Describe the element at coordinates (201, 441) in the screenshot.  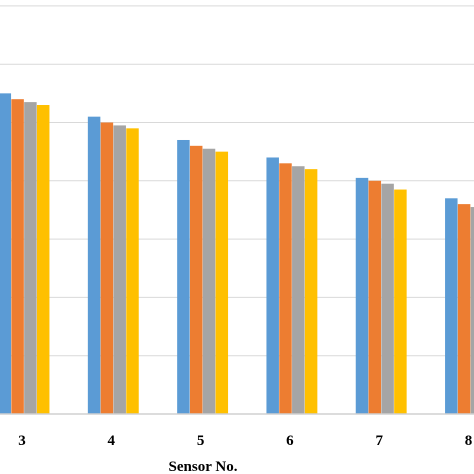
I see `x-tick-label: 5` at that location.